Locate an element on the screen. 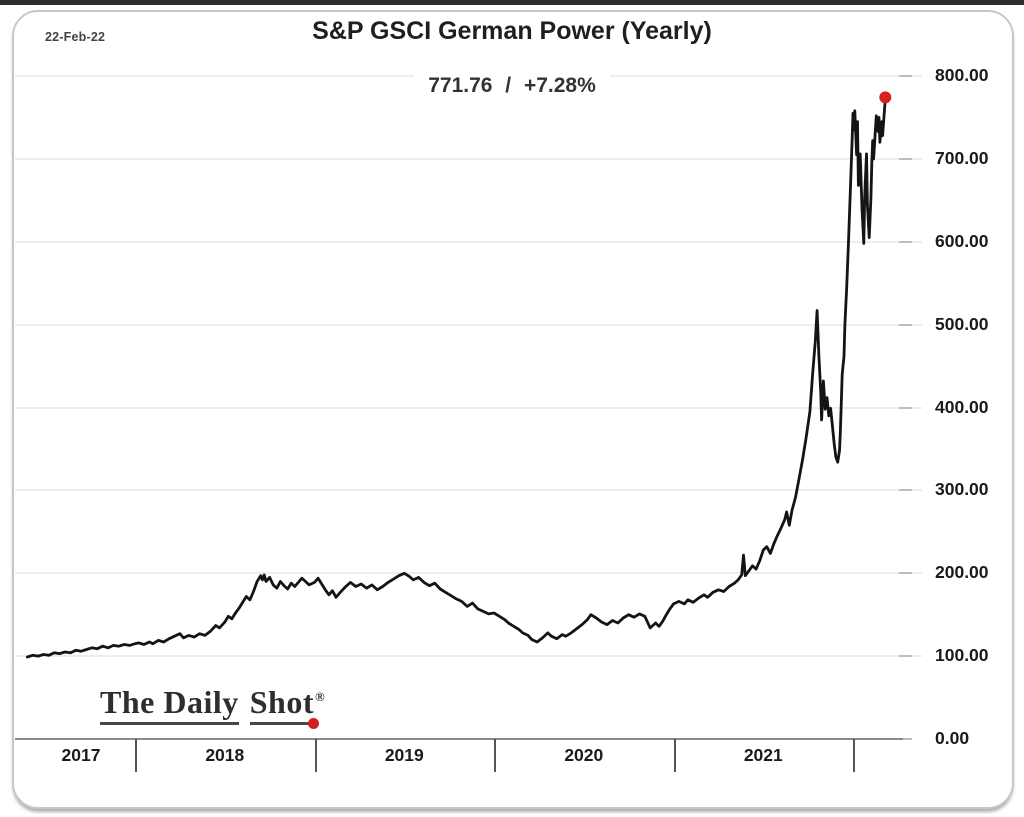 The width and height of the screenshot is (1024, 817). y-axis-label: 0.00 is located at coordinates (952, 738).